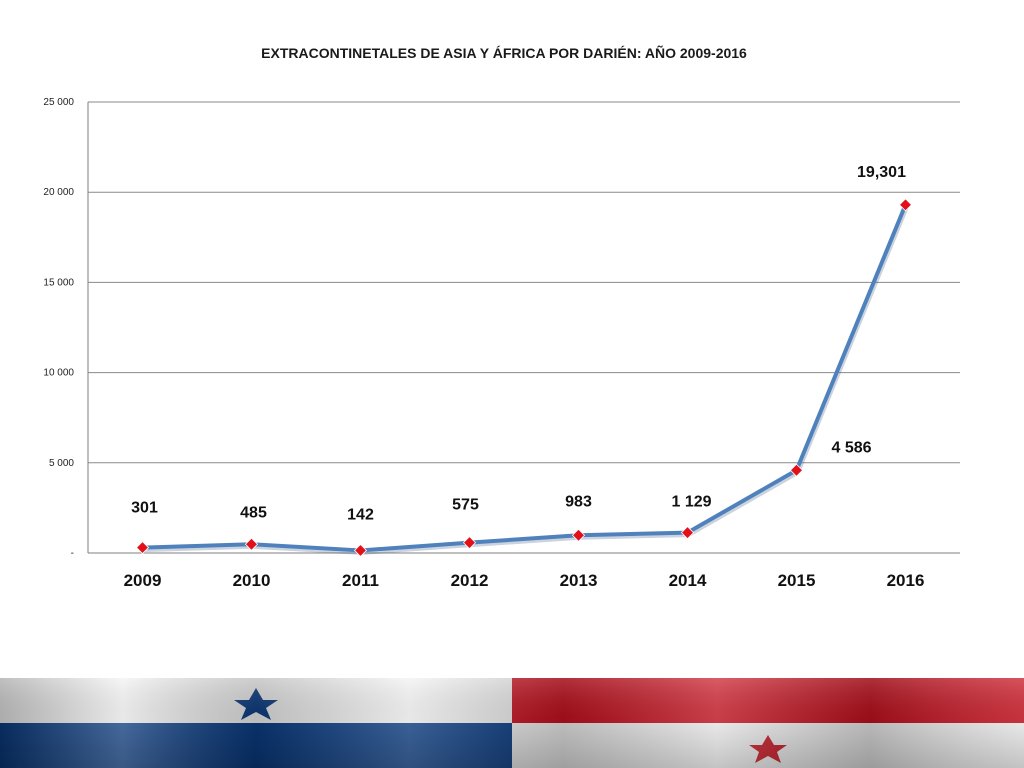  What do you see at coordinates (253, 512) in the screenshot?
I see `data-label: 485` at bounding box center [253, 512].